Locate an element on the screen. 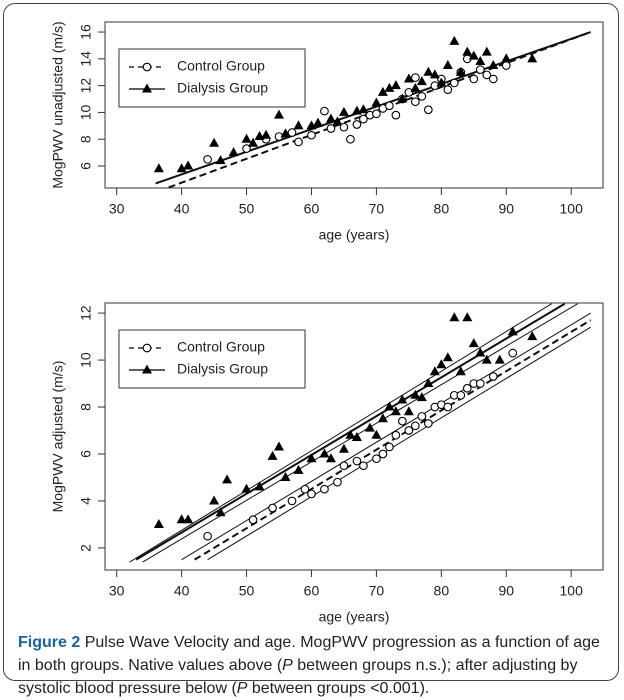  legend: Control Group Dialysis Group is located at coordinates (212, 78).